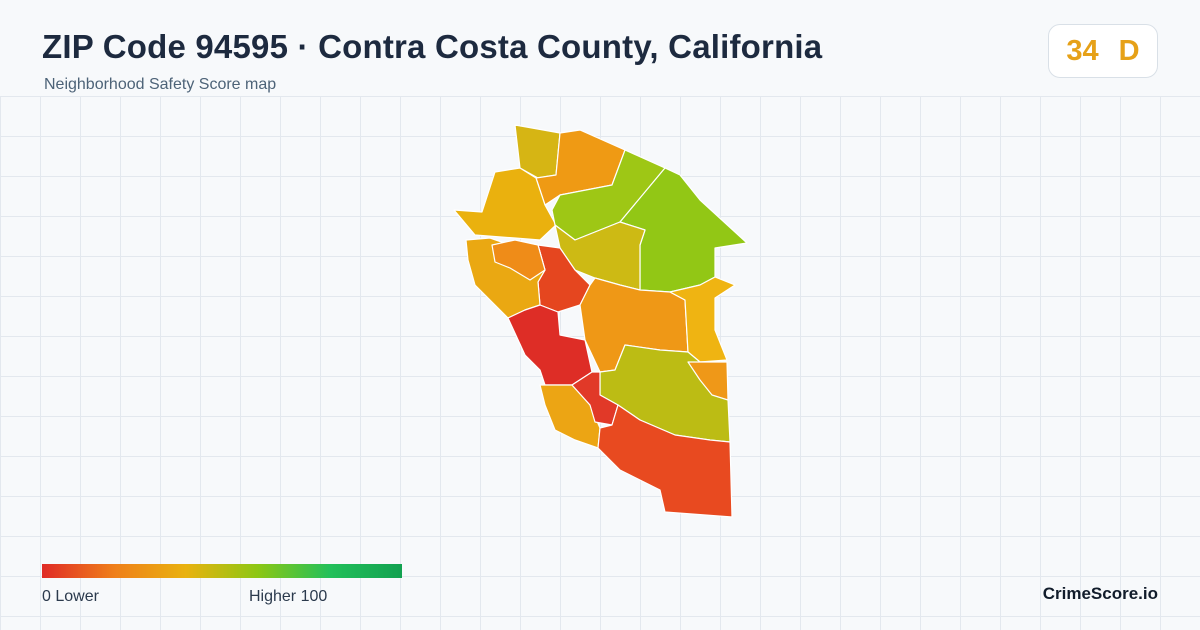 The width and height of the screenshot is (1200, 630). What do you see at coordinates (70, 596) in the screenshot?
I see `legend-min-label: 0 Lower` at bounding box center [70, 596].